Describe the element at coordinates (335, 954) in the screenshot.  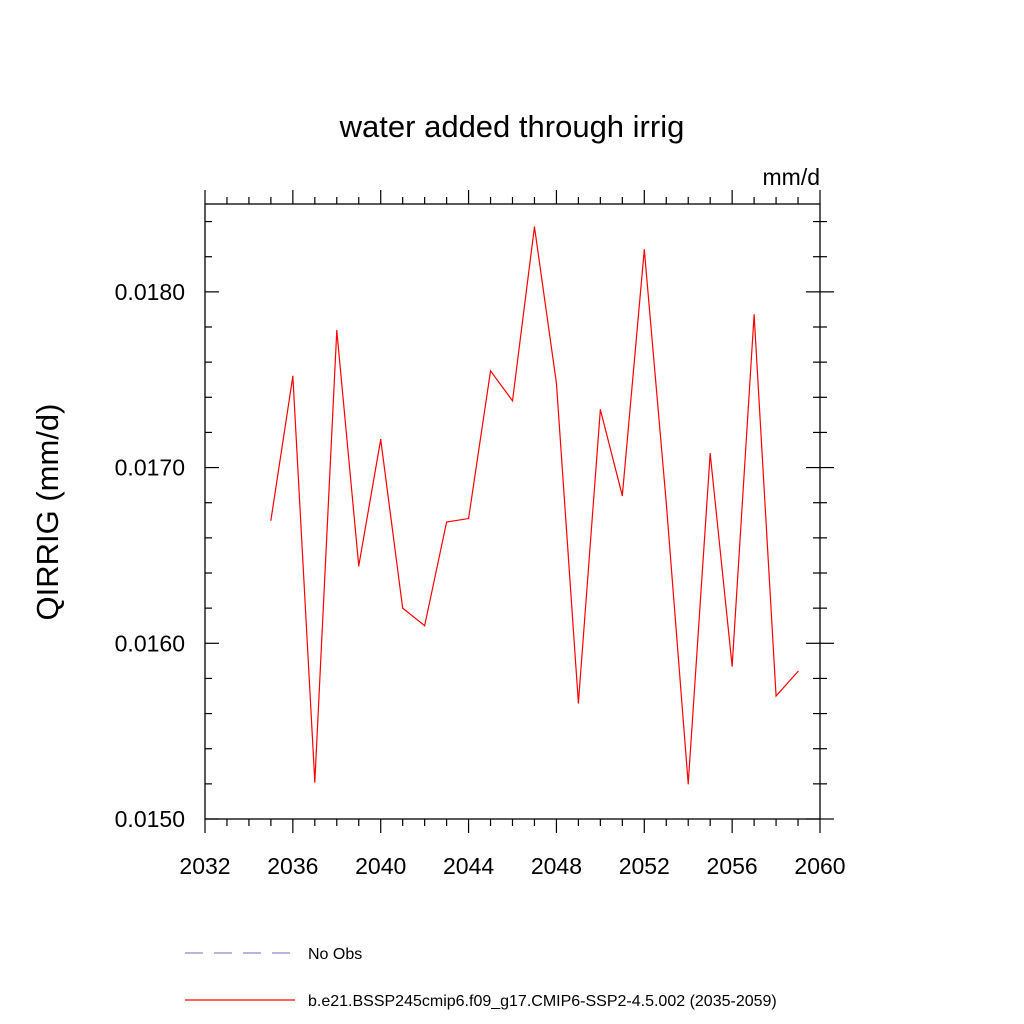
I see `legend-label-no-obs: No Obs` at that location.